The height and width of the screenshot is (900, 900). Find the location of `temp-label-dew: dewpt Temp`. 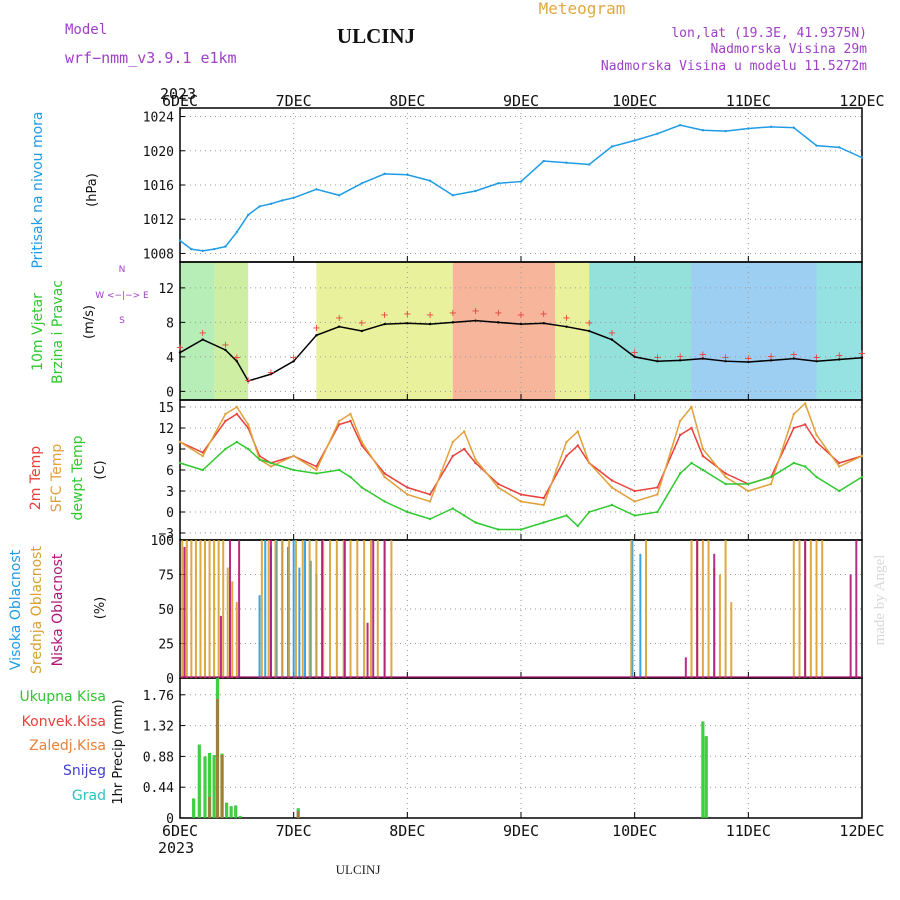

temp-label-dew: dewpt Temp is located at coordinates (78, 477).